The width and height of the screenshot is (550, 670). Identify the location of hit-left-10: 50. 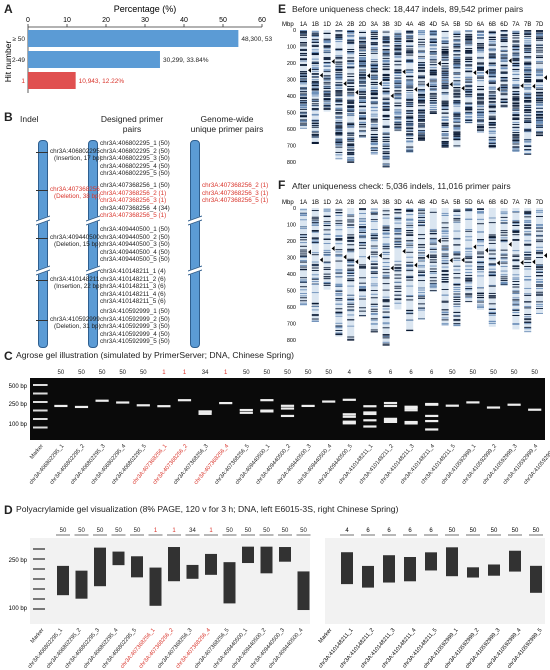
(248, 531).